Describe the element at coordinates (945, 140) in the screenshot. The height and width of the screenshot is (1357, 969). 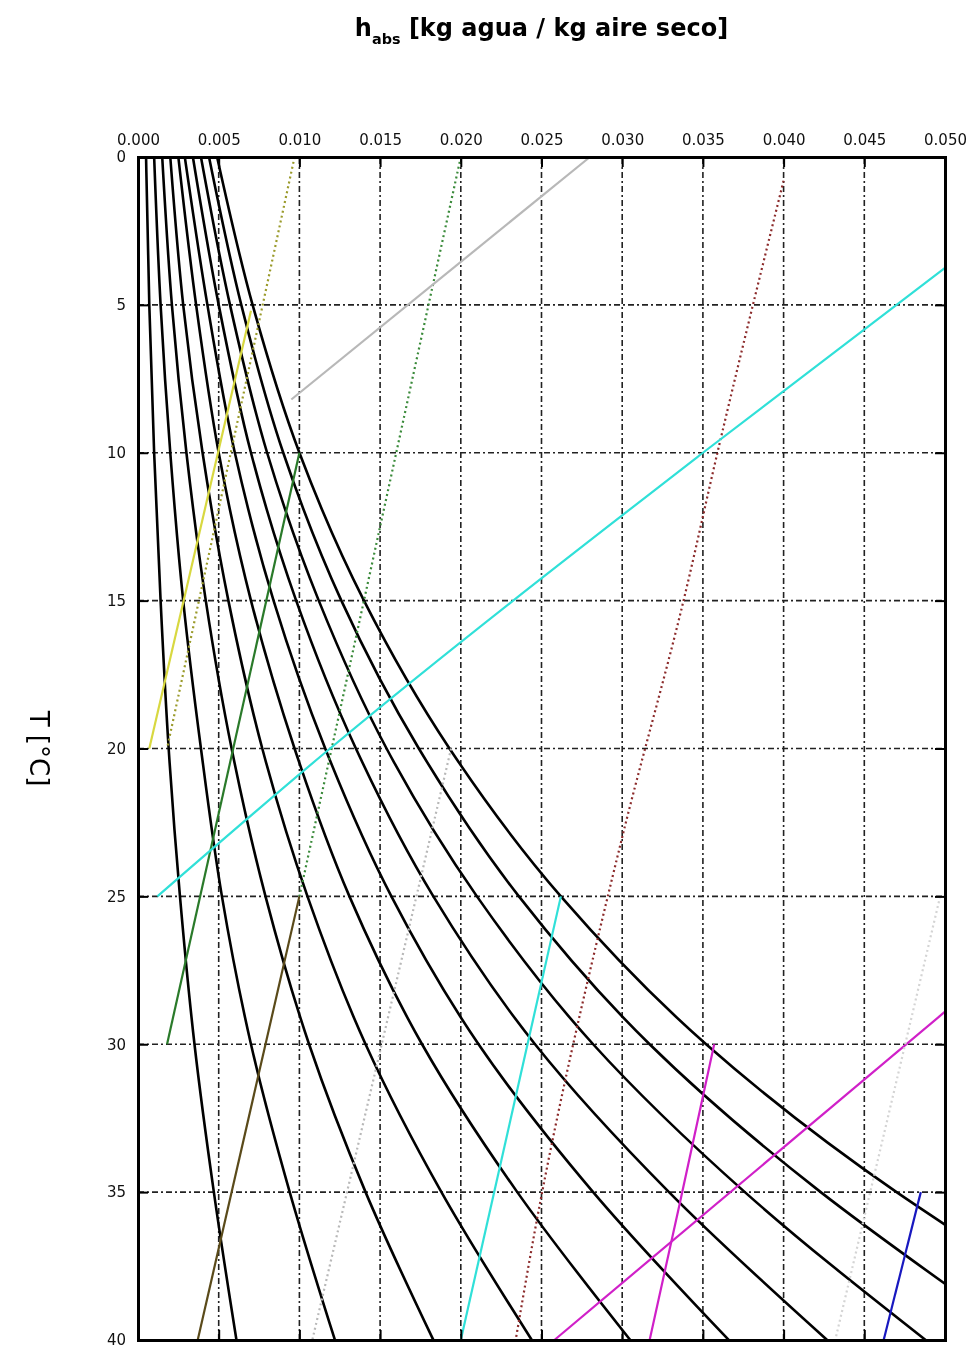
I see `x-tick-label: 0.050` at that location.